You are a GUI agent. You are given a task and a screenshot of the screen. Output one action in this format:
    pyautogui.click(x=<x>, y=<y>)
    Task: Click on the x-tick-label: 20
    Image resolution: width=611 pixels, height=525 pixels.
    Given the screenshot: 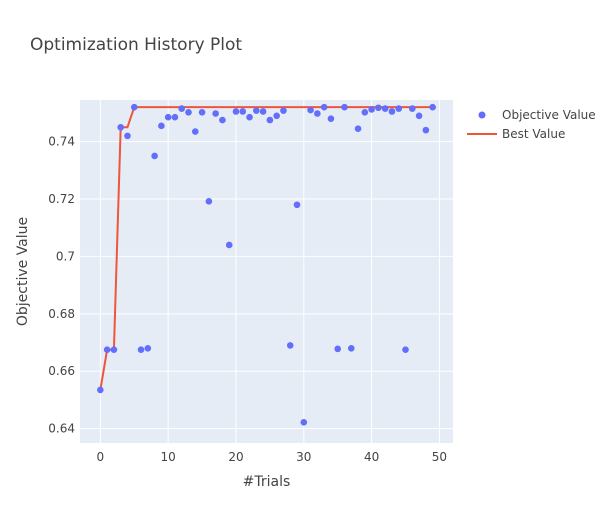 What is the action you would take?
    pyautogui.click(x=235, y=457)
    